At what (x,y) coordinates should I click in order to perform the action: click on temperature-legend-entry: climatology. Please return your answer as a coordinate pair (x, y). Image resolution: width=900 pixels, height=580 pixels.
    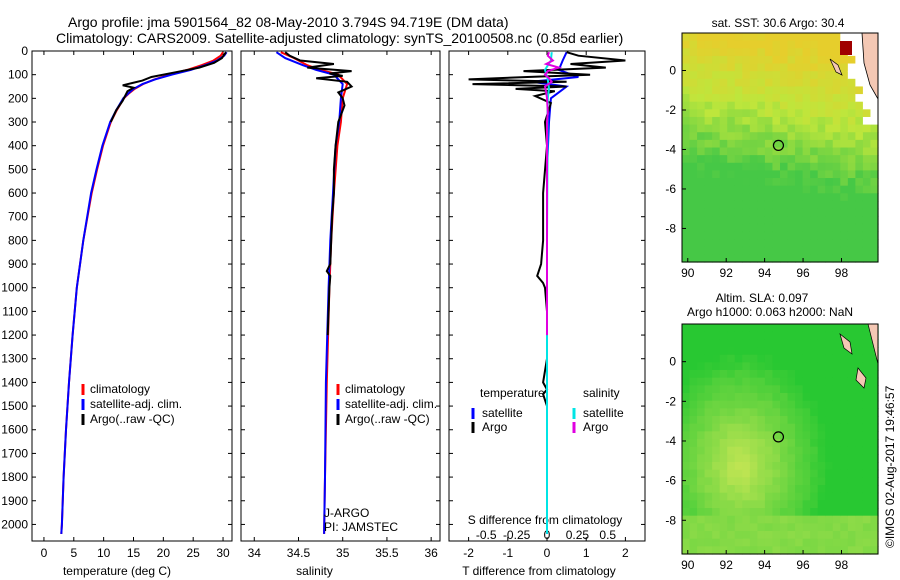
    Looking at the image, I should click on (120, 389).